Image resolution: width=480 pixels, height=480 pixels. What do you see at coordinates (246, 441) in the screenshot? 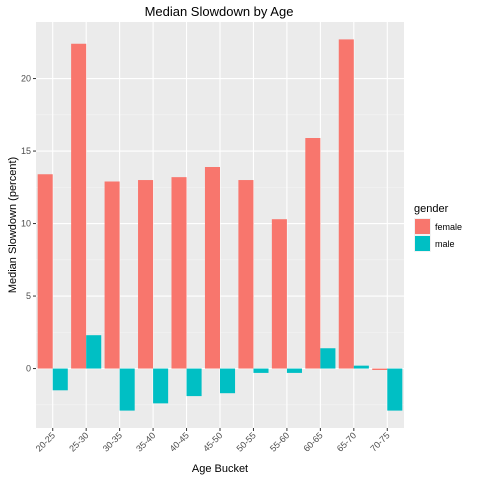
I see `x-tick-label: 50-55` at bounding box center [246, 441].